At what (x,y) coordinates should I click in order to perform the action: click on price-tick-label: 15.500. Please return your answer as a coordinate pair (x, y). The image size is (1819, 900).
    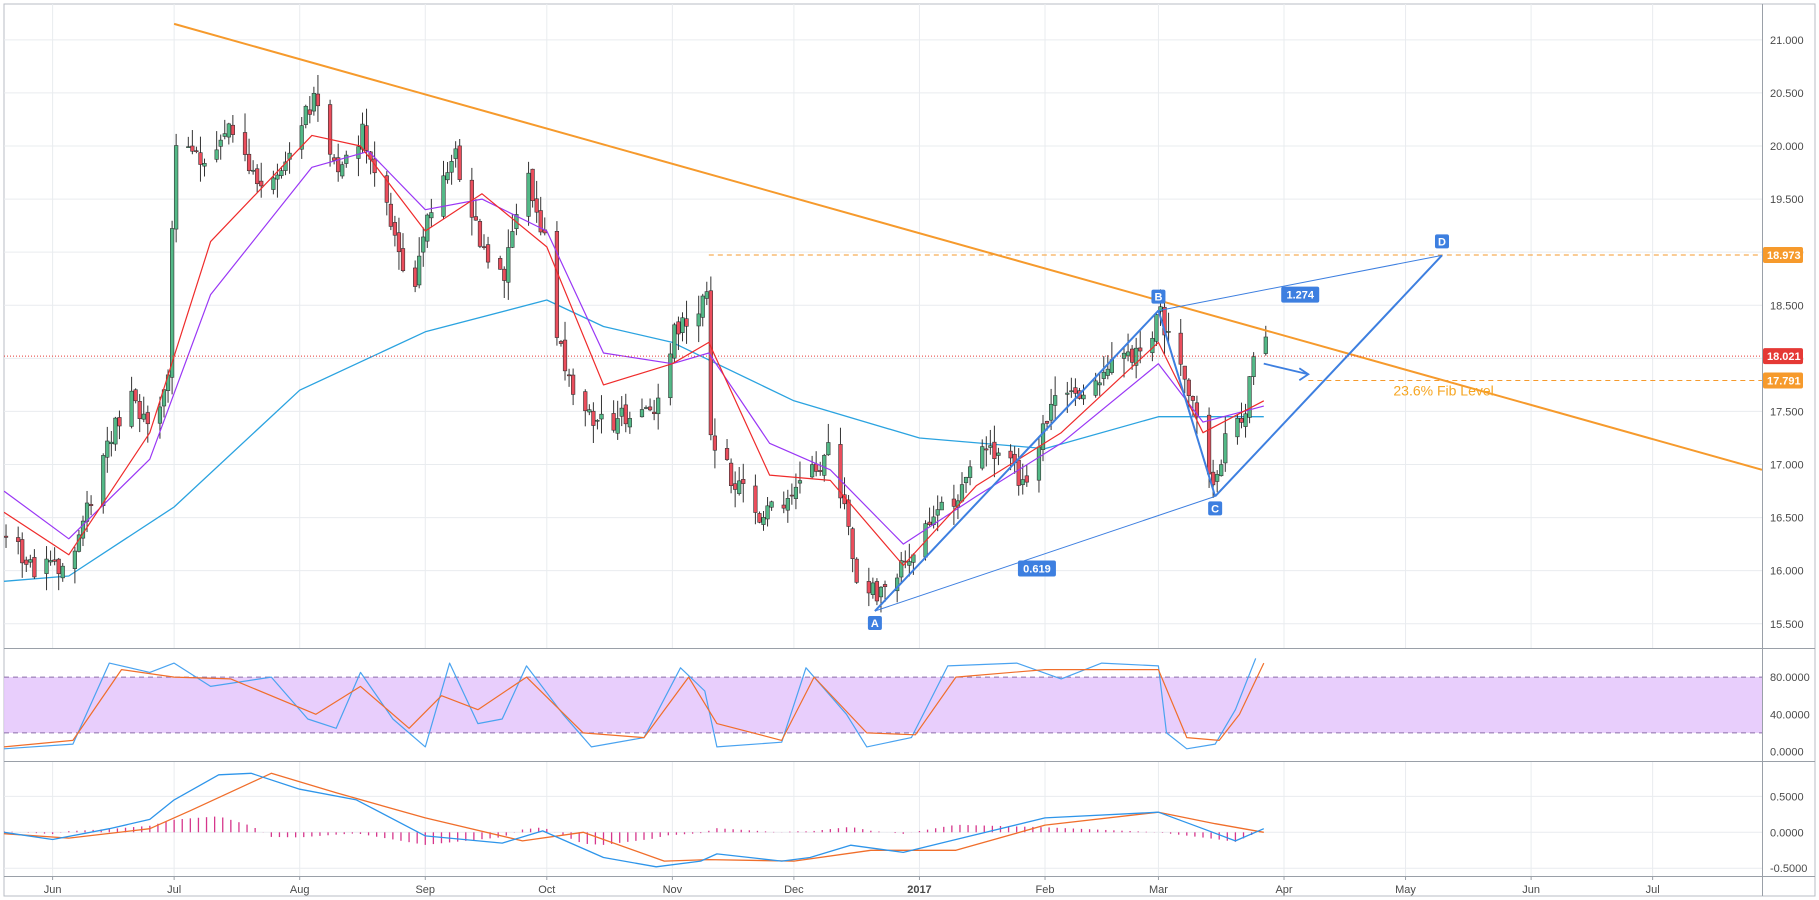
    Looking at the image, I should click on (1787, 625).